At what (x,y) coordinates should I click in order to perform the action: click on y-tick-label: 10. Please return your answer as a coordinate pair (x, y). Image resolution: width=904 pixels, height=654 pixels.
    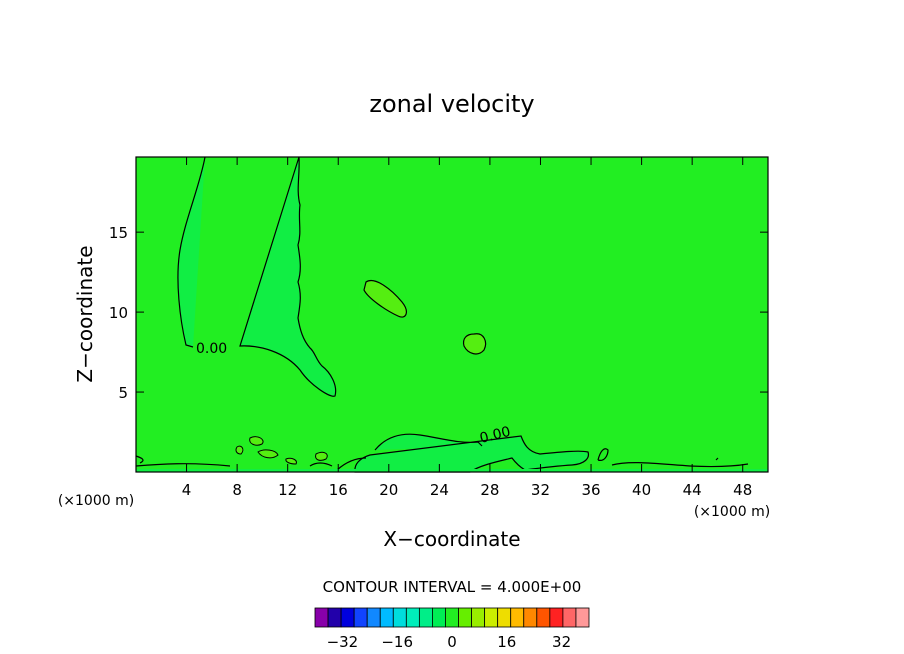
    Looking at the image, I should click on (118, 313).